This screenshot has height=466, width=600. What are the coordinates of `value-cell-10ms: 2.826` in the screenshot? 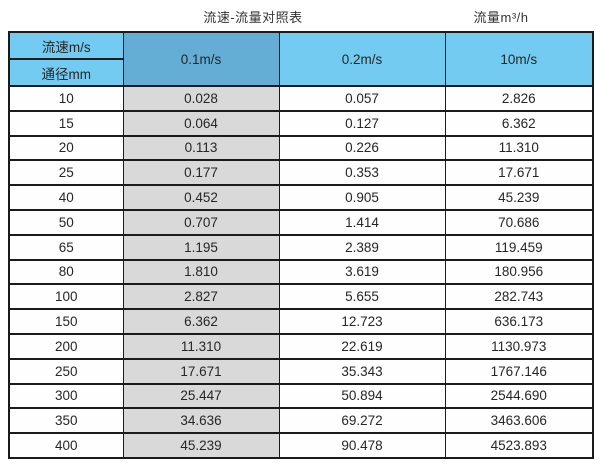 It's located at (519, 98).